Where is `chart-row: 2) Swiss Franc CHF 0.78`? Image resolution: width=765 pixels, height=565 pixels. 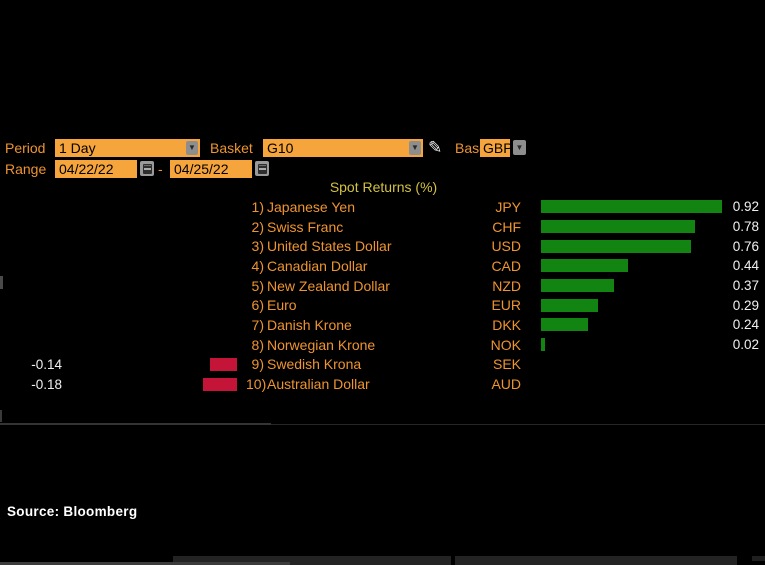 chart-row: 2) Swiss Franc CHF 0.78 is located at coordinates (382, 227).